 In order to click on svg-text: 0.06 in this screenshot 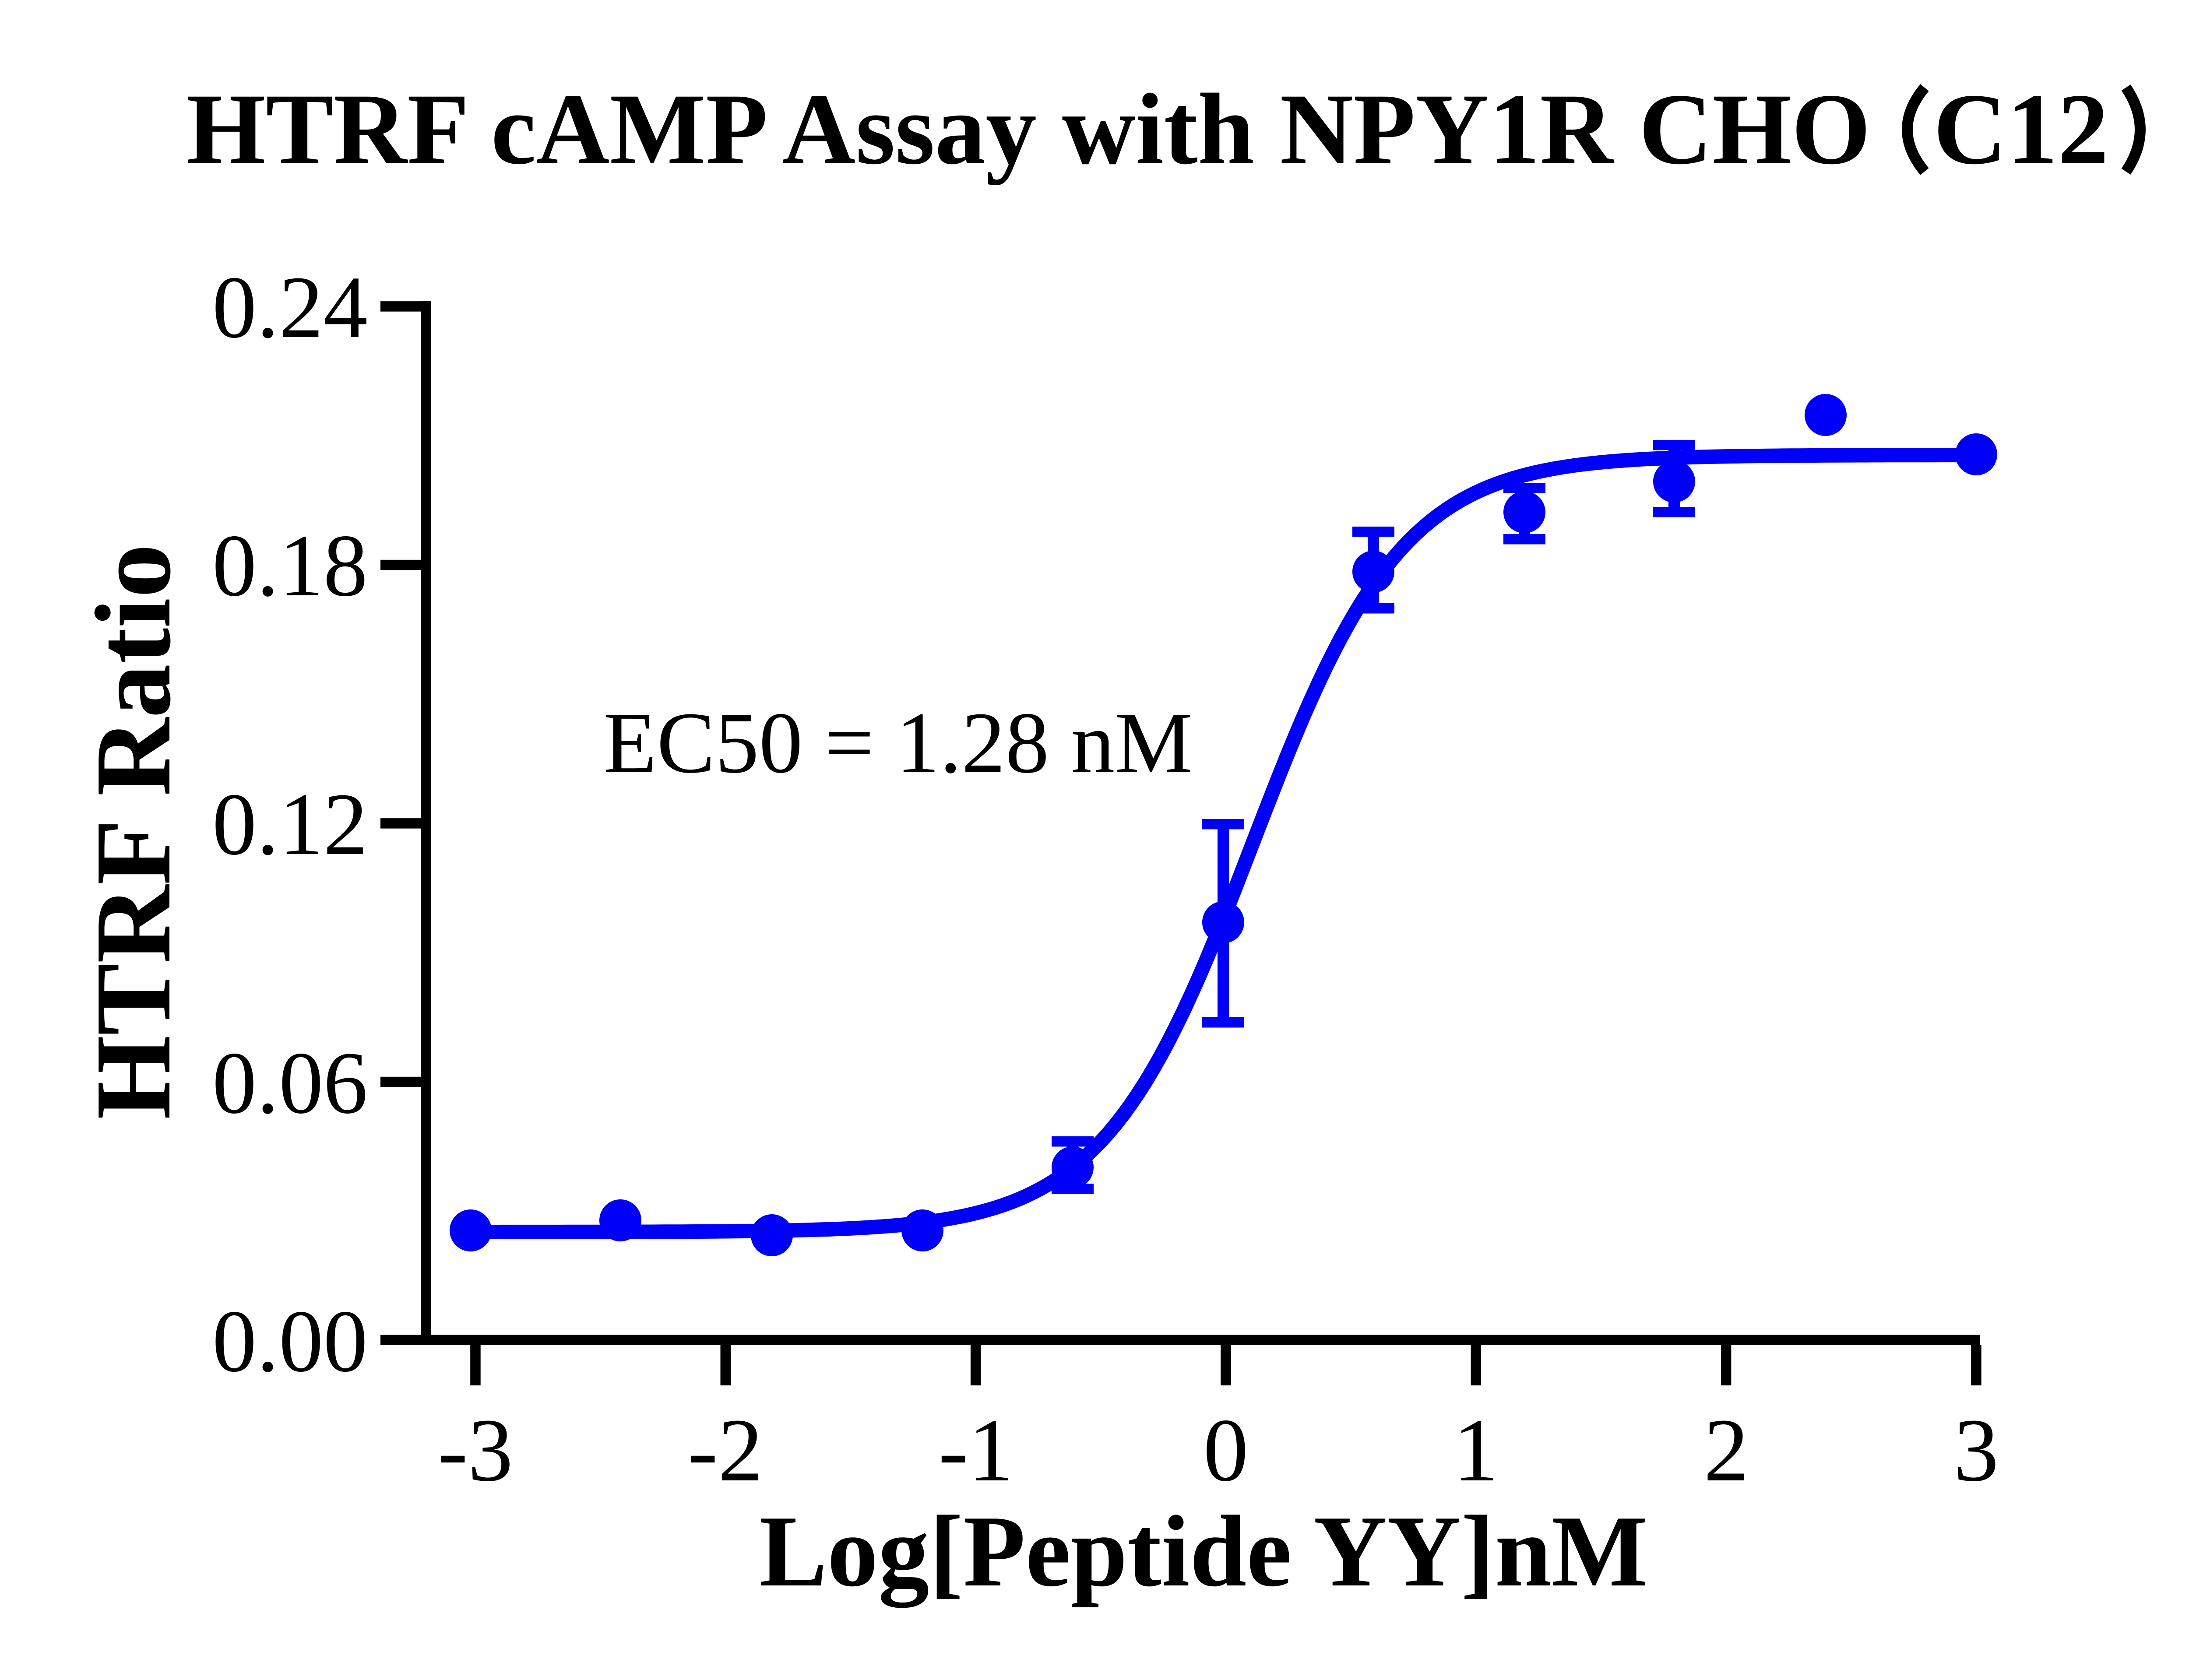, I will do `click(290, 1082)`.